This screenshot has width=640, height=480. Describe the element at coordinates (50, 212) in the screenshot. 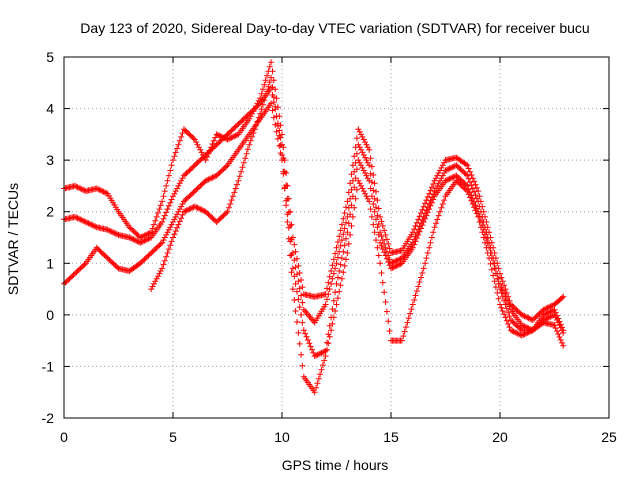

I see `y-tick-label: 2` at that location.